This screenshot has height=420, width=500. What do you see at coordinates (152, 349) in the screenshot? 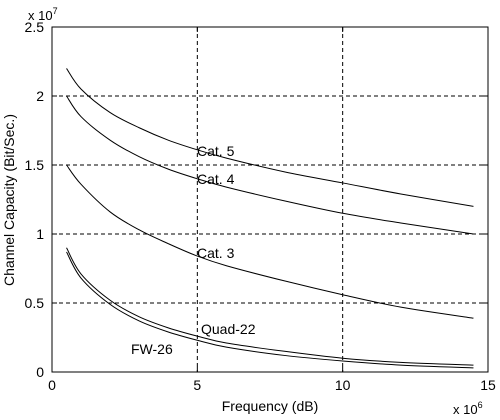
I see `series-label-fw-26: FW-26` at bounding box center [152, 349].